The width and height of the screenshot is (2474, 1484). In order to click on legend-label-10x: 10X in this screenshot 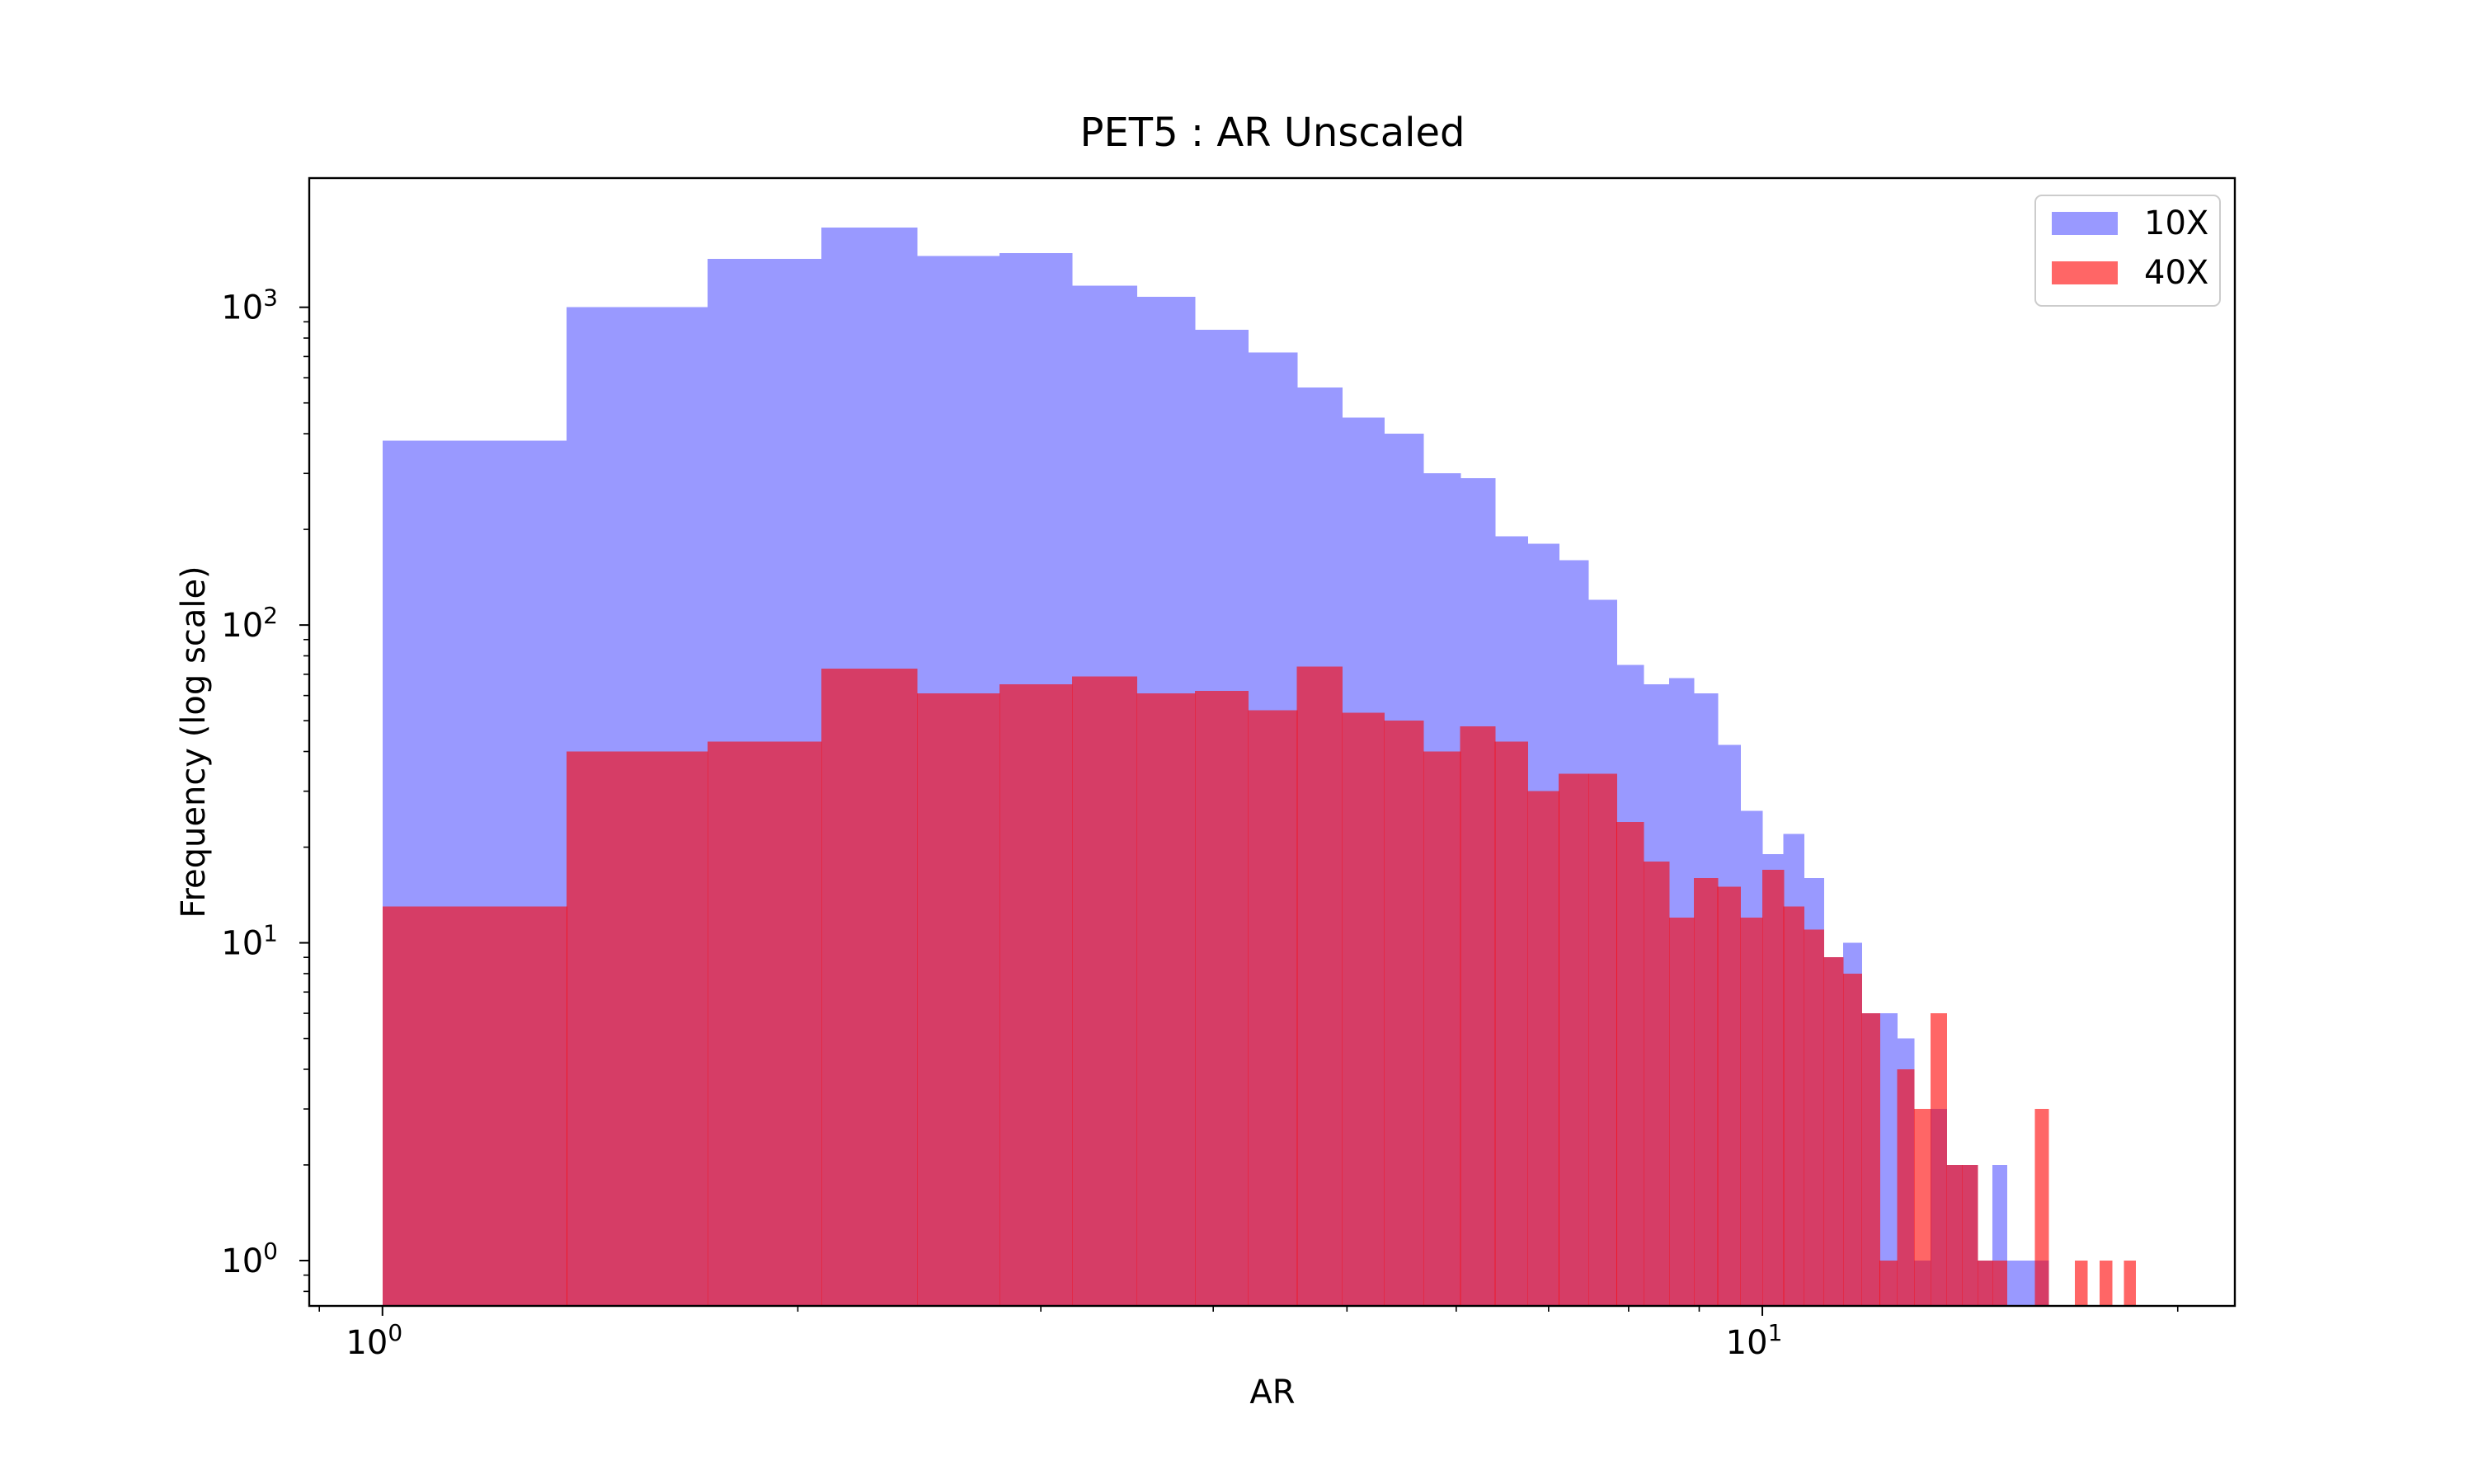, I will do `click(2176, 223)`.